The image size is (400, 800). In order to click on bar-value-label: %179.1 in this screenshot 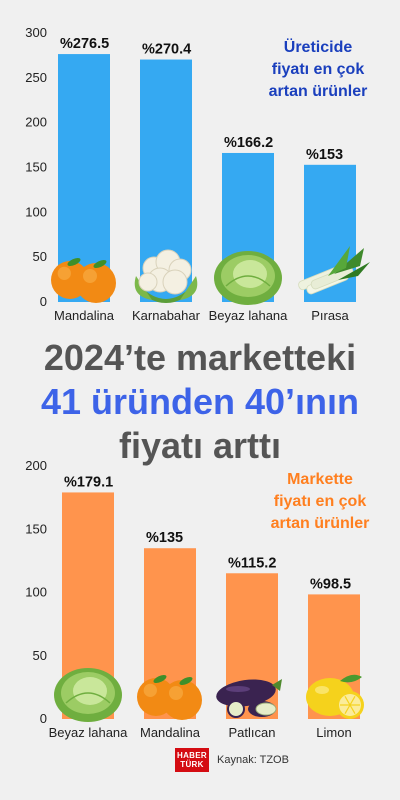, I will do `click(88, 482)`.